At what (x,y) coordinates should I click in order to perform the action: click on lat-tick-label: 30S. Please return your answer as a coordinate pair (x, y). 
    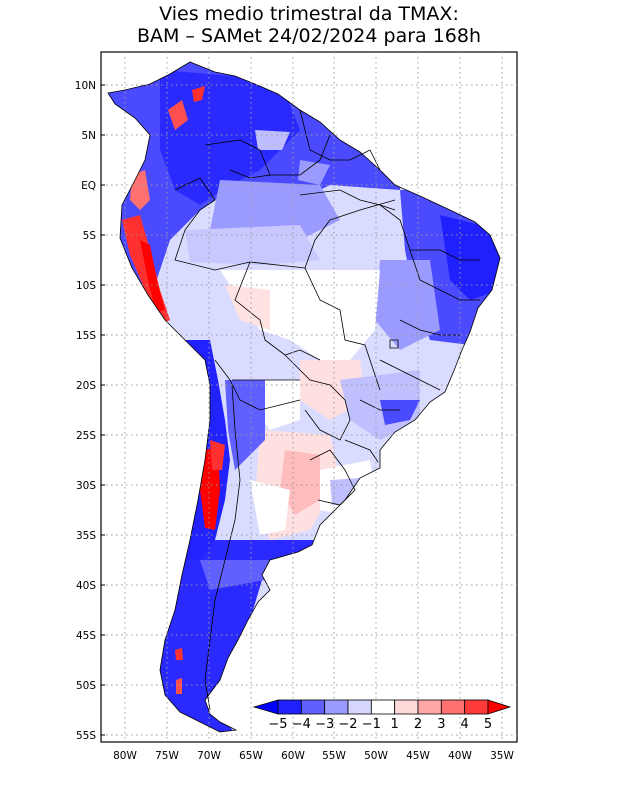
    Looking at the image, I should click on (86, 486).